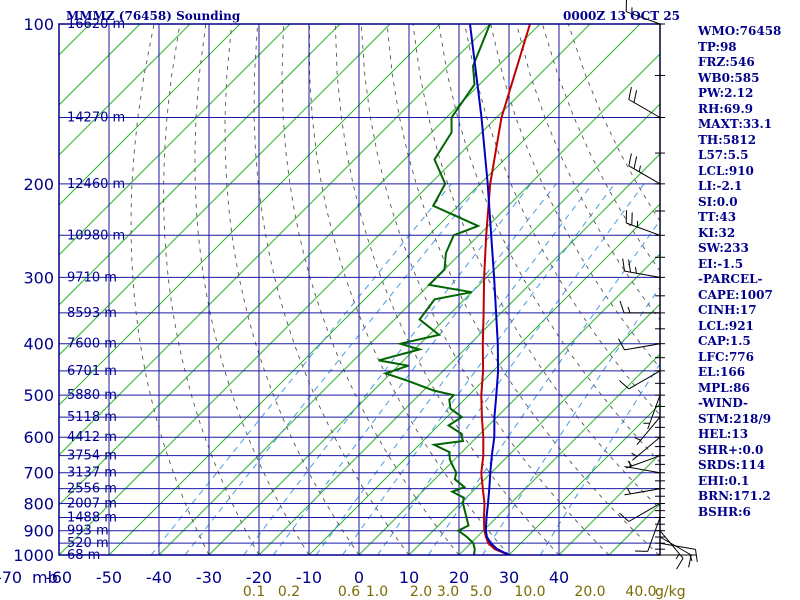 The image size is (800, 600). Describe the element at coordinates (509, 577) in the screenshot. I see `temperature-tick-label: 30` at that location.